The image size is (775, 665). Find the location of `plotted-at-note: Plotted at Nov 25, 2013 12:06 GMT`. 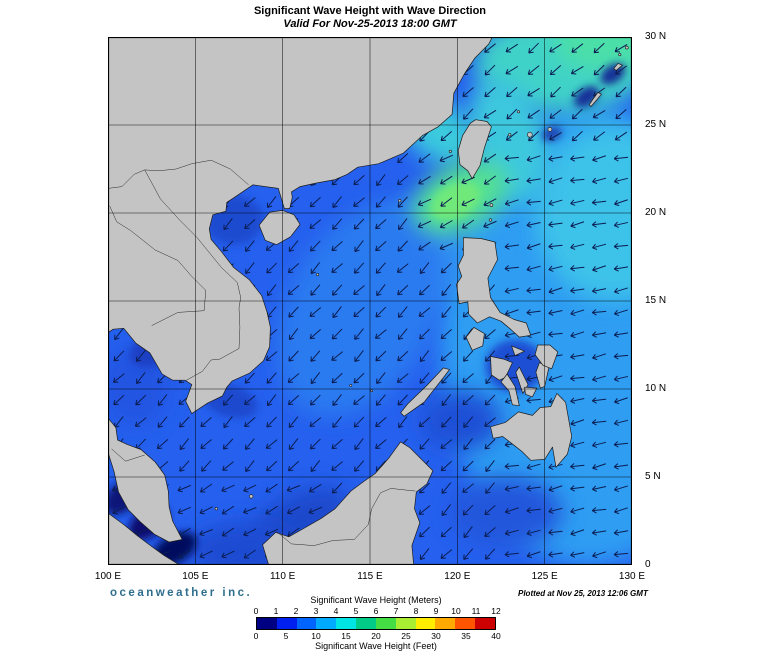

plotted-at-note: Plotted at Nov 25, 2013 12:06 GMT is located at coordinates (583, 593).